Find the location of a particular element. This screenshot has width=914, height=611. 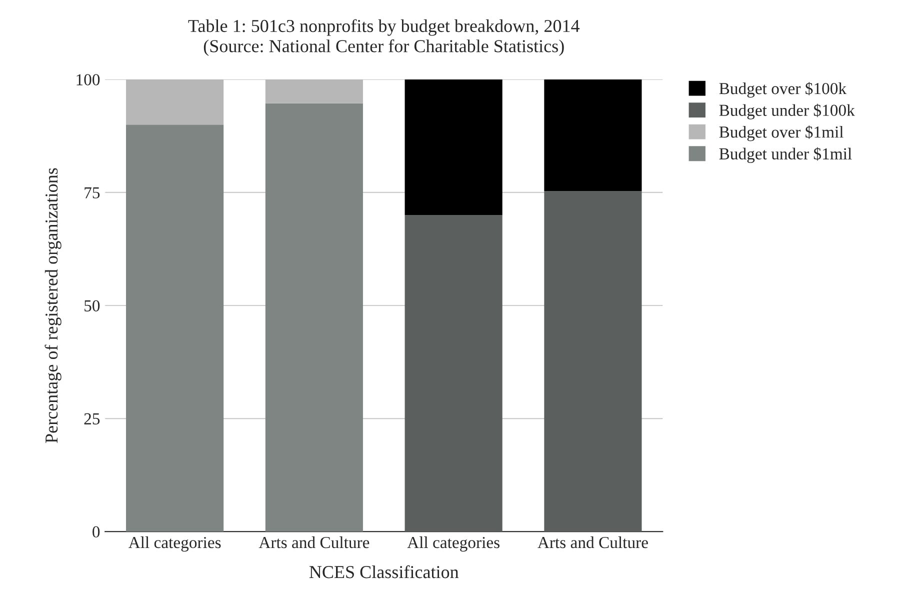

legend-label: Budget under $1mil is located at coordinates (785, 155).